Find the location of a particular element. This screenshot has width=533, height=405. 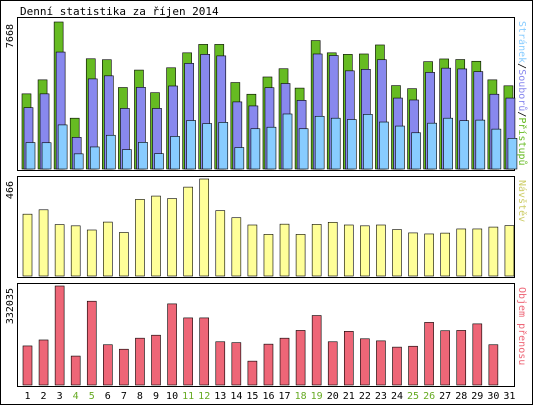

x-tick-label-23: 23 is located at coordinates (381, 396).